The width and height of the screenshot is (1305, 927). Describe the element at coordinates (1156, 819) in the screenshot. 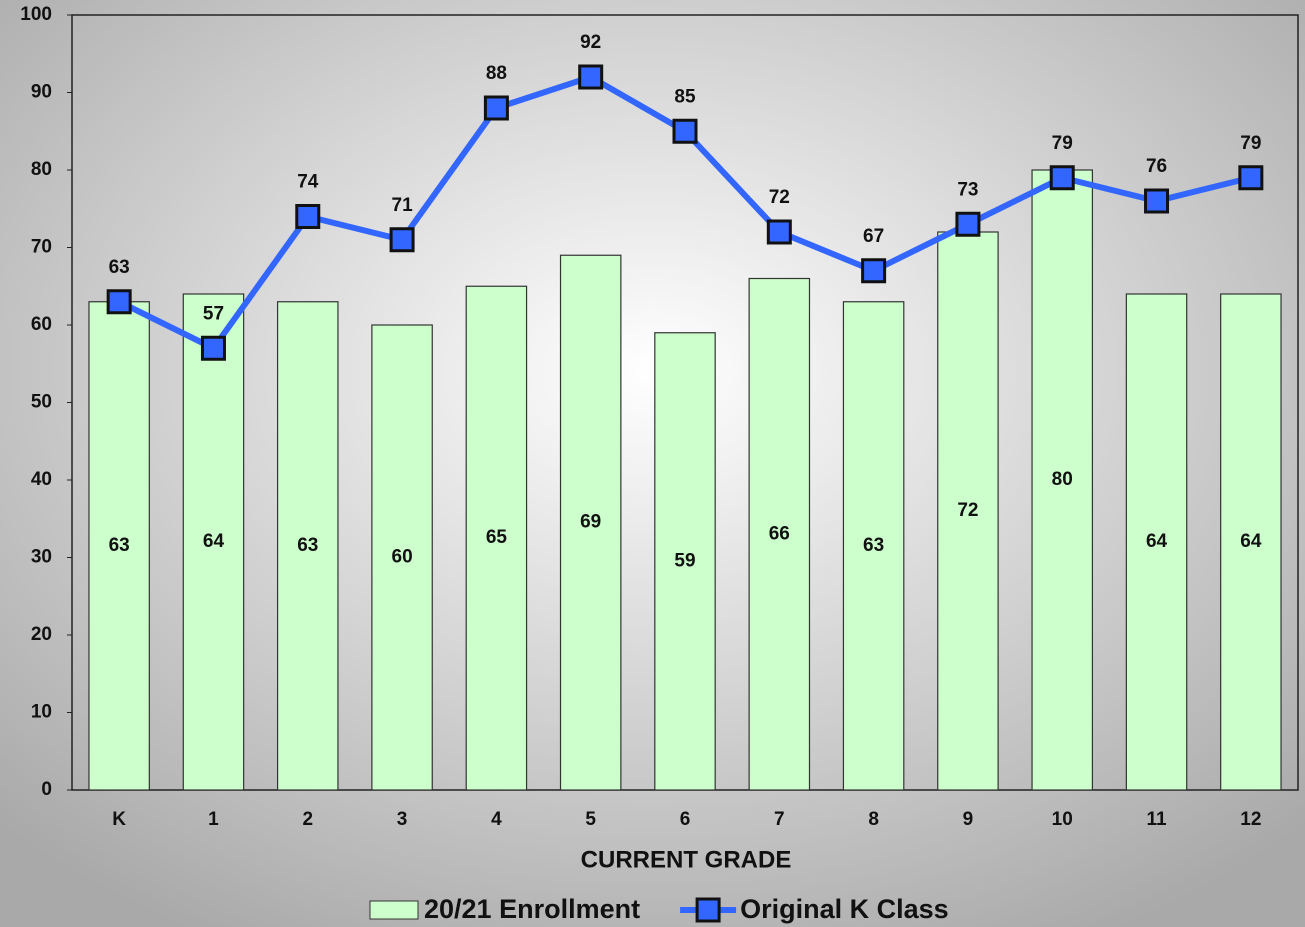

I see `x-tick-label: 11` at that location.